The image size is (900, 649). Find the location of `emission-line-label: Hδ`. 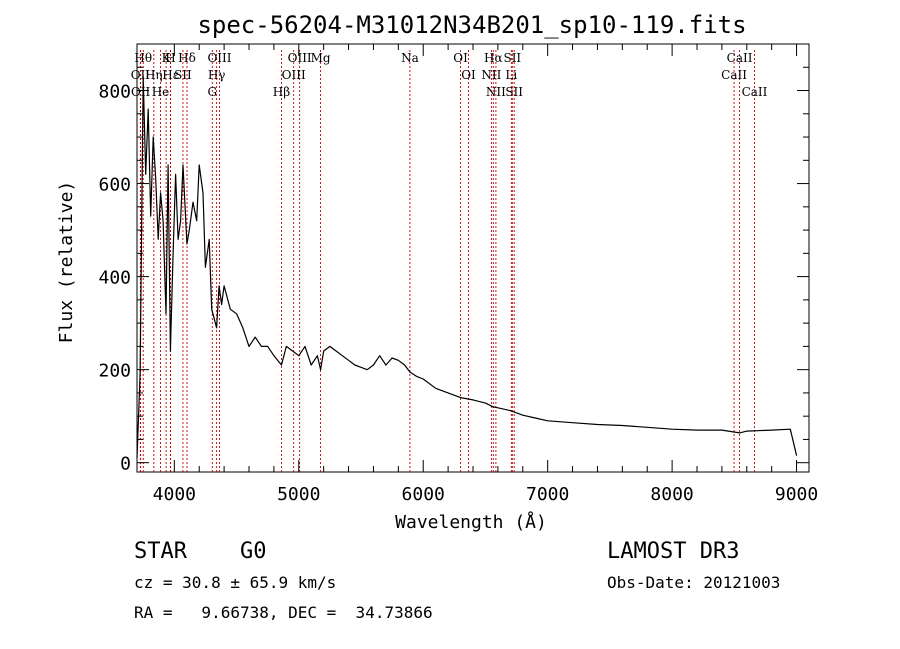

emission-line-label: Hδ is located at coordinates (187, 58).